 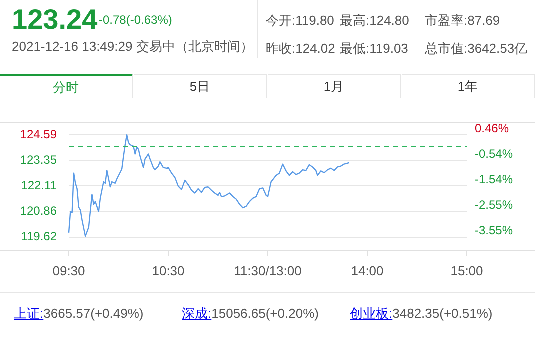 I want to click on text: 总市值:3642.53亿, so click(x=476, y=49).